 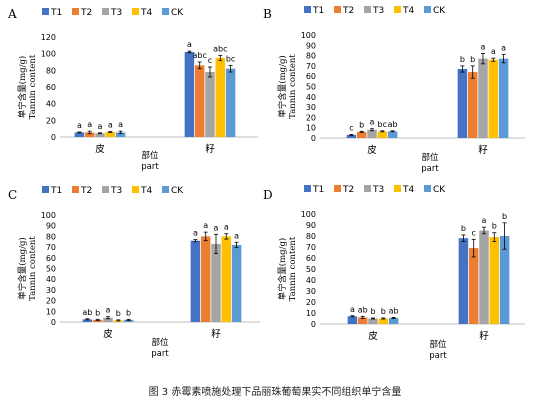 I want to click on significance-letter: ab, so click(x=363, y=309).